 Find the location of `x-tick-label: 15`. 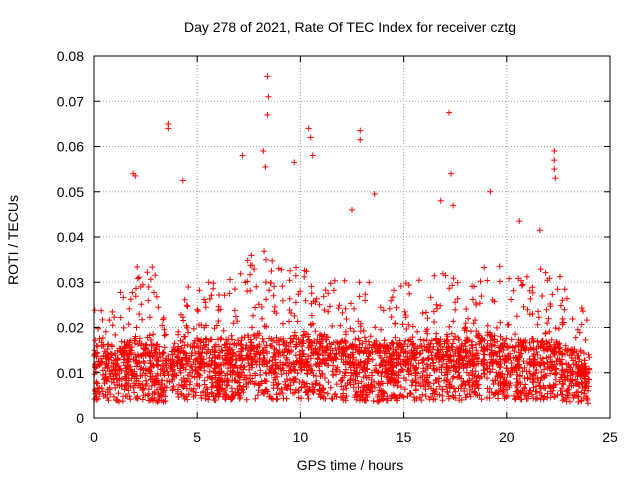

x-tick-label: 15 is located at coordinates (404, 437).